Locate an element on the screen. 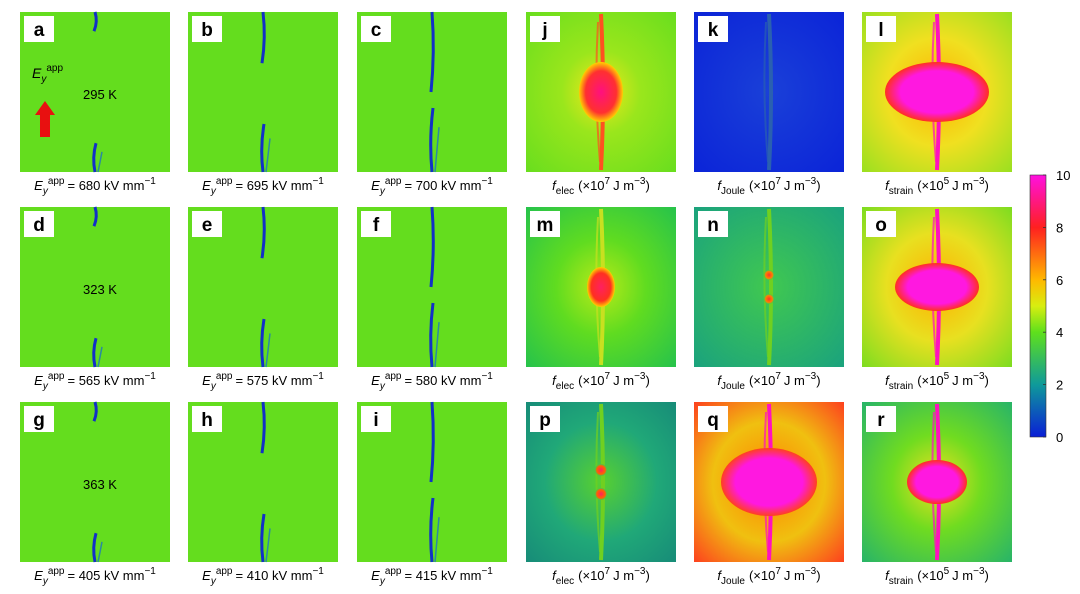  panel-letter: n is located at coordinates (713, 225).